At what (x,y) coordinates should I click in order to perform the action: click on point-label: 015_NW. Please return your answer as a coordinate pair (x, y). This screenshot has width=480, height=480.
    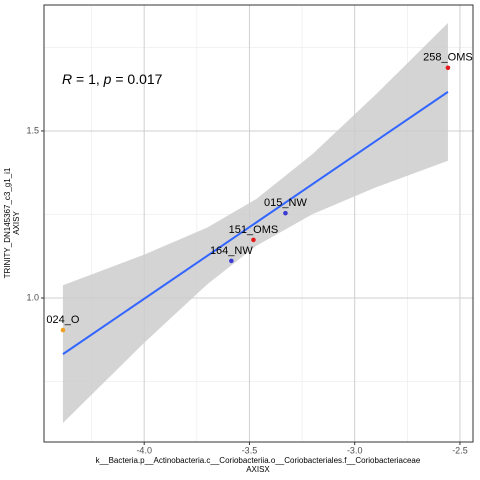
    Looking at the image, I should click on (285, 203).